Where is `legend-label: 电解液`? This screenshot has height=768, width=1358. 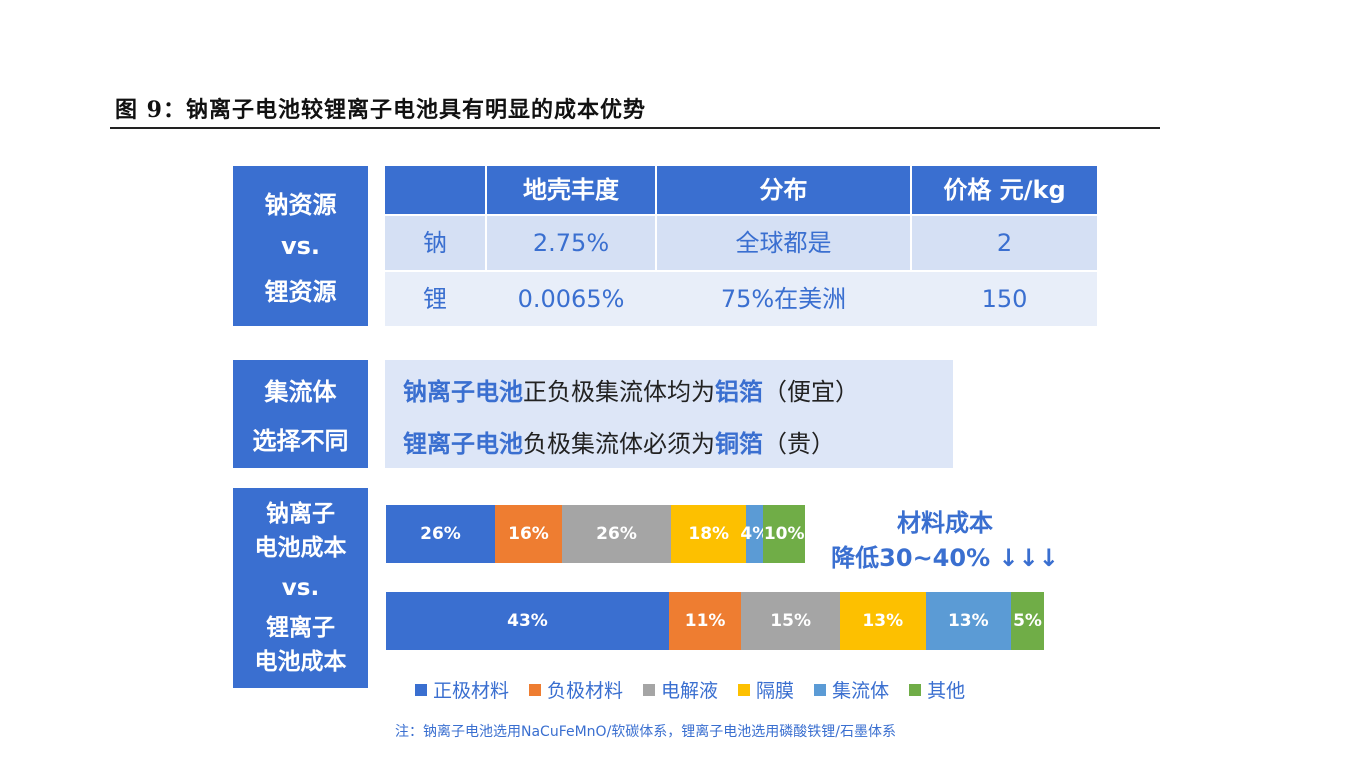
legend-label: 电解液 is located at coordinates (690, 691).